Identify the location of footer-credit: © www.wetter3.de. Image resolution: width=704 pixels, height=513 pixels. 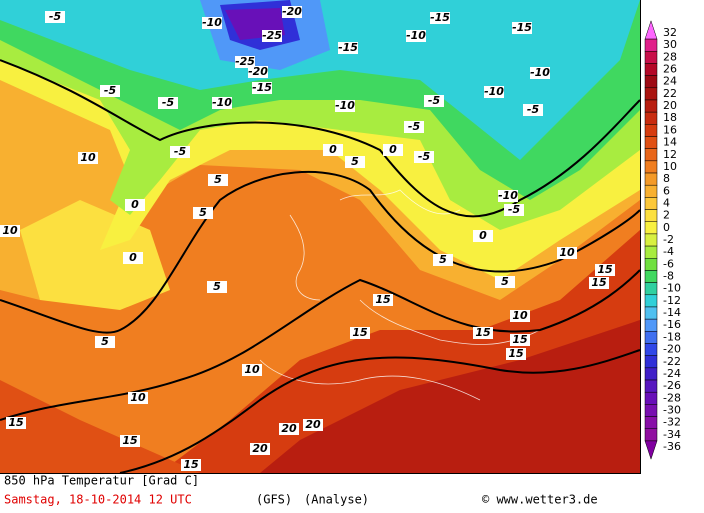
(540, 500).